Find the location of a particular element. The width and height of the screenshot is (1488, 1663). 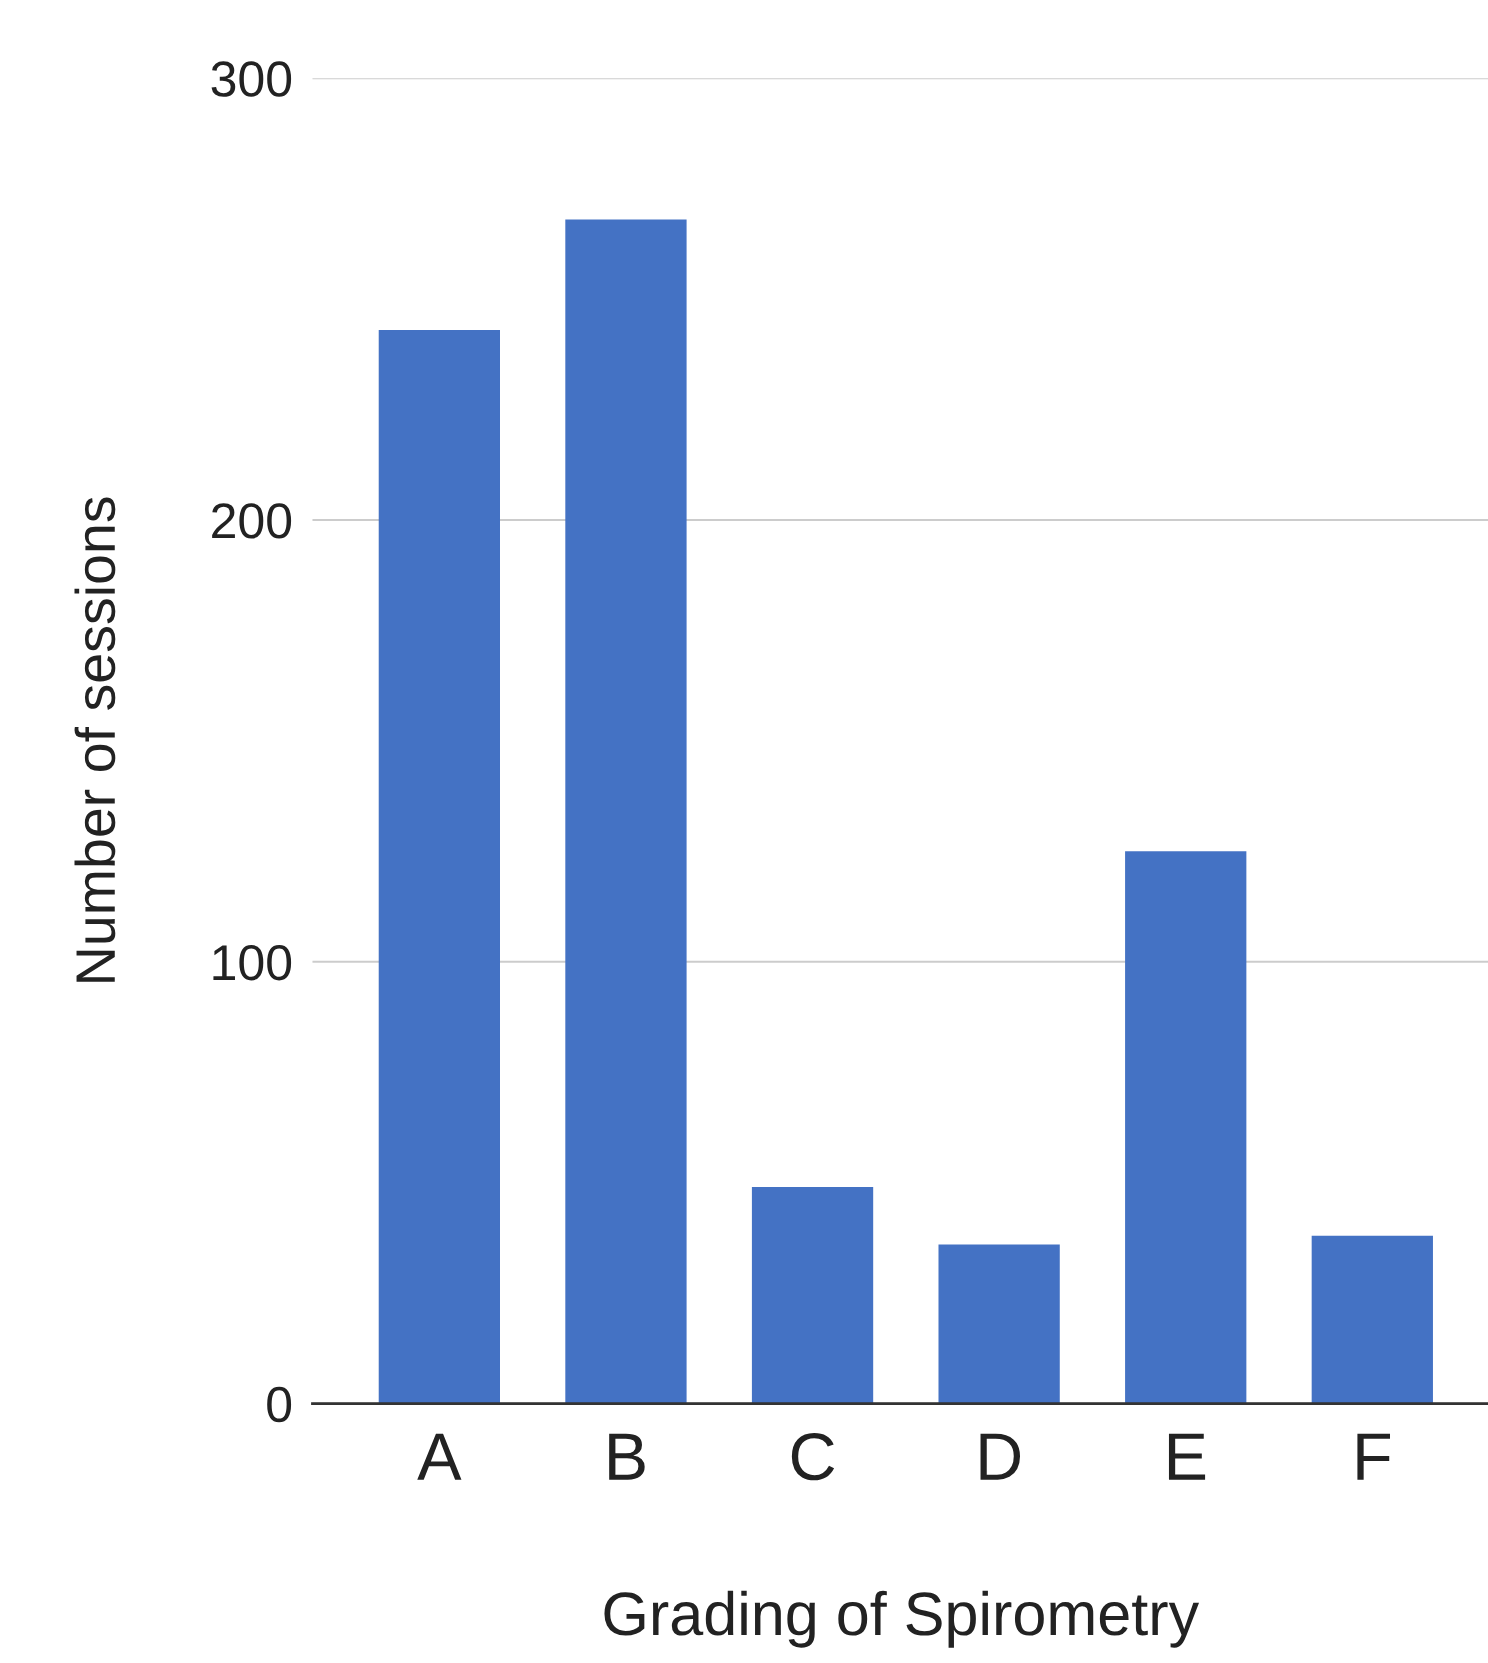

x-tick-label: C is located at coordinates (813, 1457).